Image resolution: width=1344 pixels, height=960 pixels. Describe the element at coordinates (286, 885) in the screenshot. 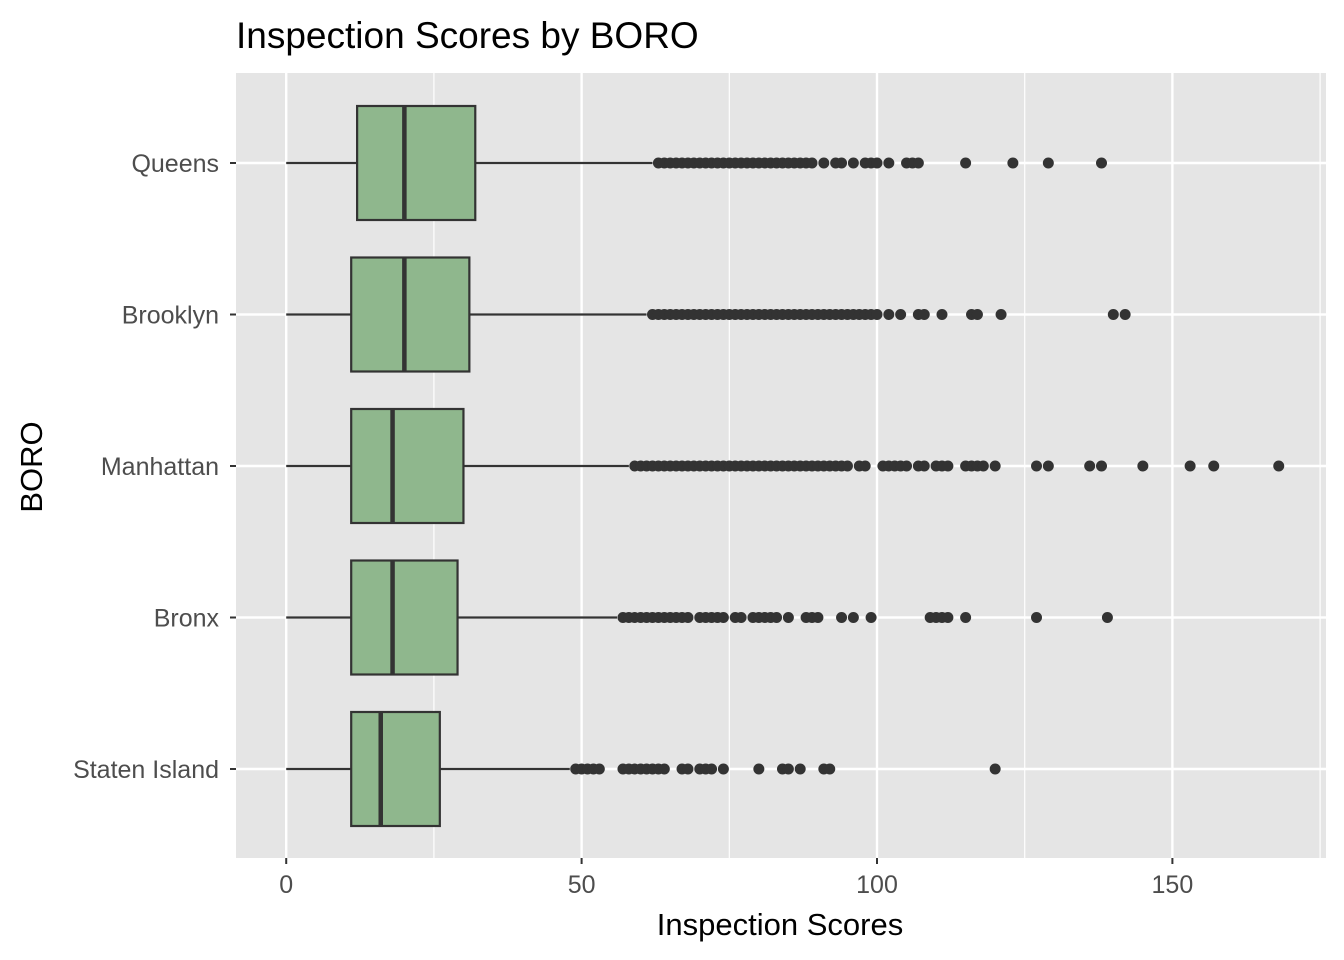

I see `x-tick-label: 0` at that location.